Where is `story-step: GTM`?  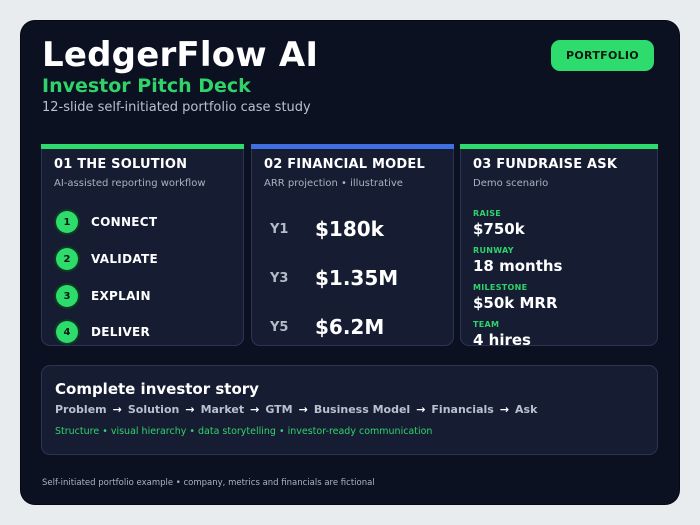 story-step: GTM is located at coordinates (279, 409).